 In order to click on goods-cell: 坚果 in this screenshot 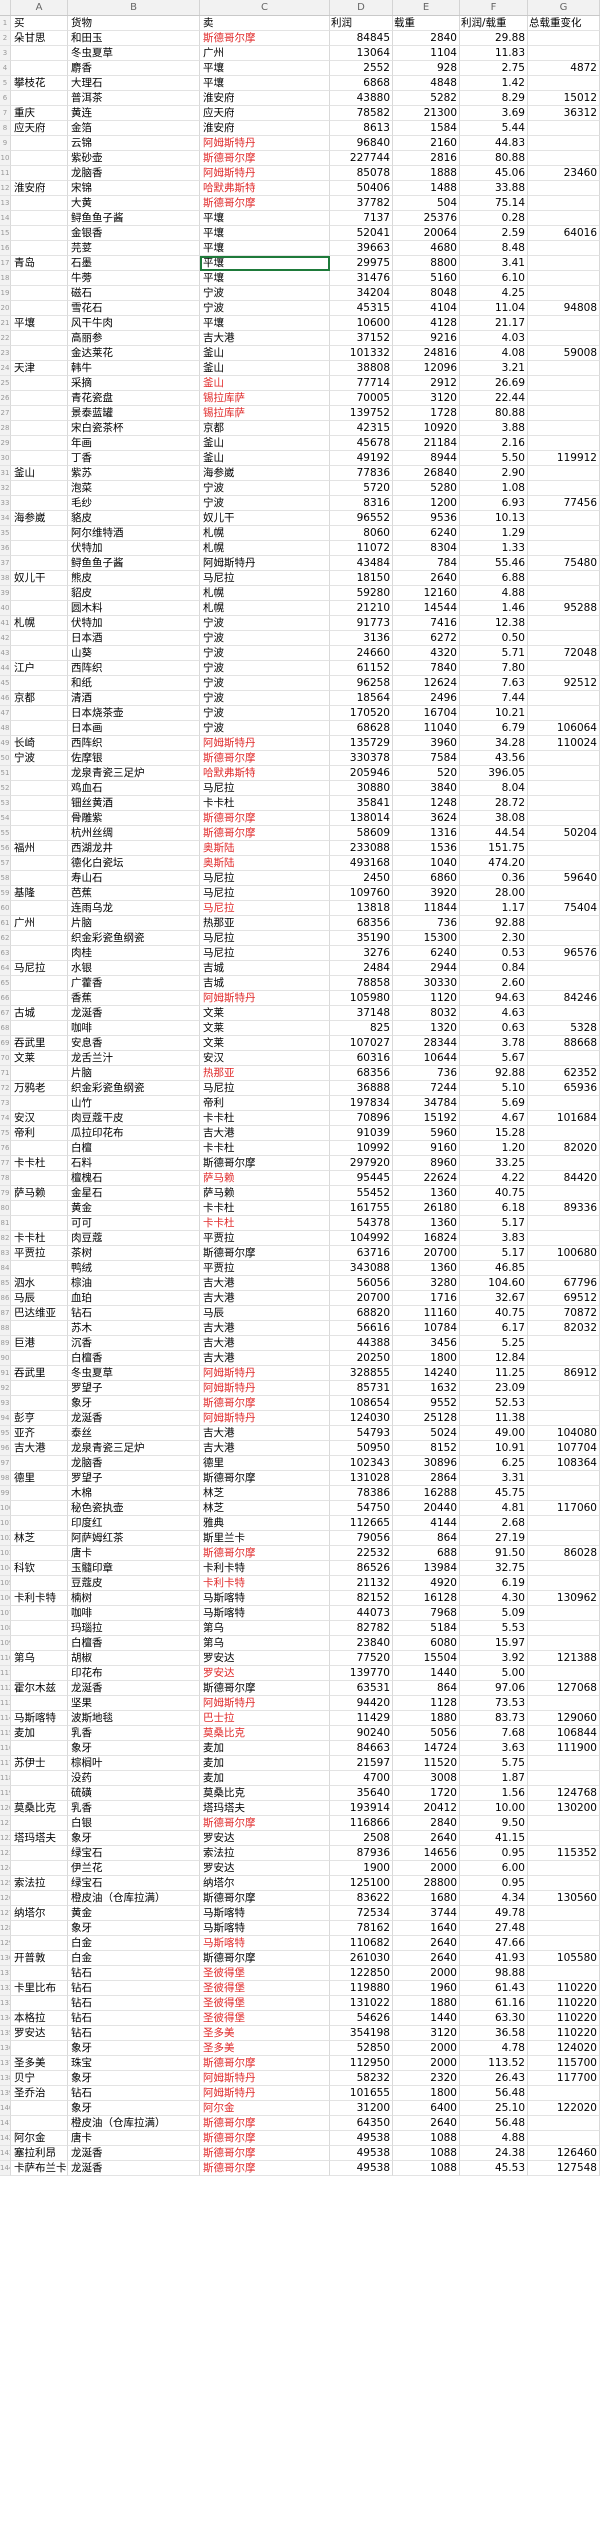, I will do `click(134, 1703)`.